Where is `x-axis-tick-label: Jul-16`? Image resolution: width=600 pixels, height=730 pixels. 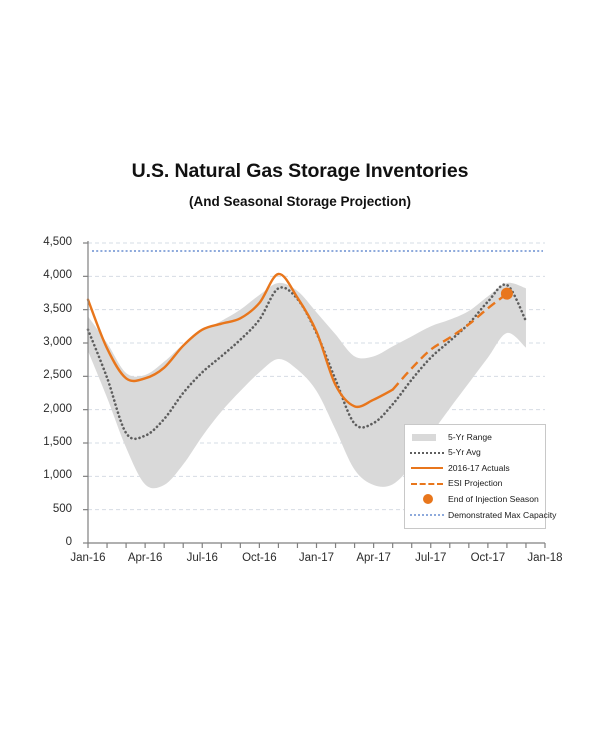
x-axis-tick-label: Jul-16 is located at coordinates (202, 558).